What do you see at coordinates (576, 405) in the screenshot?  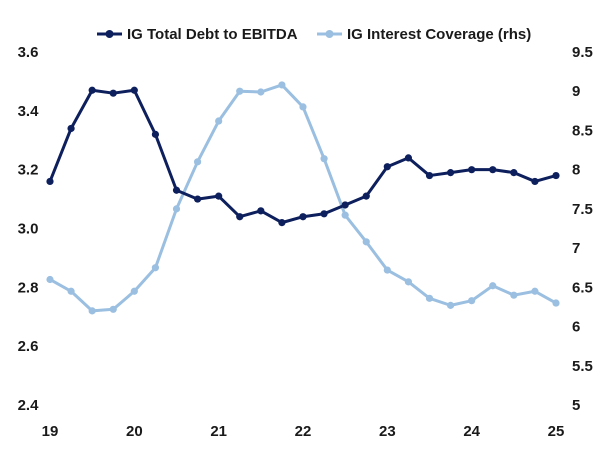 I see `right-axis-tick-label: 5` at bounding box center [576, 405].